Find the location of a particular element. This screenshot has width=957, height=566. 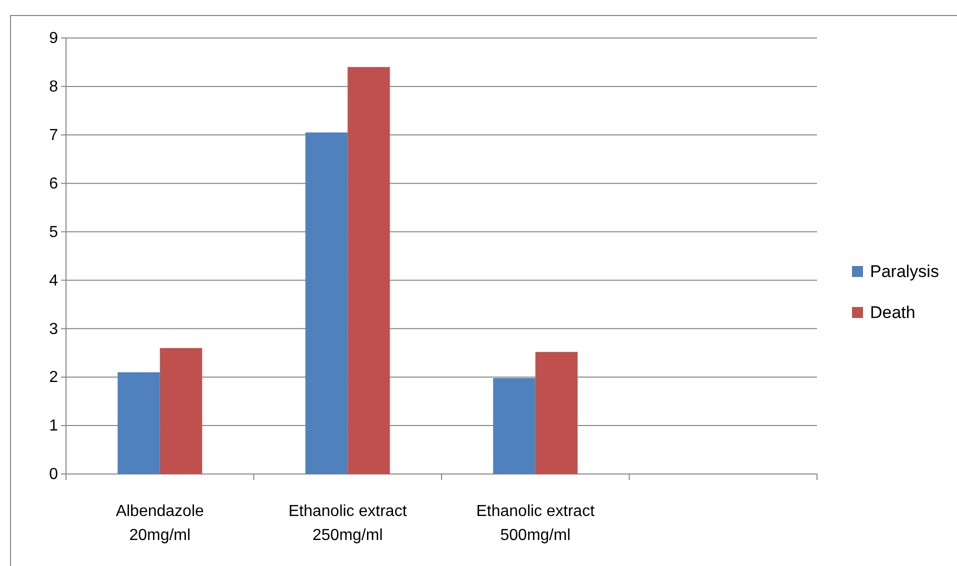

y-tick-label: 3 is located at coordinates (53, 329).